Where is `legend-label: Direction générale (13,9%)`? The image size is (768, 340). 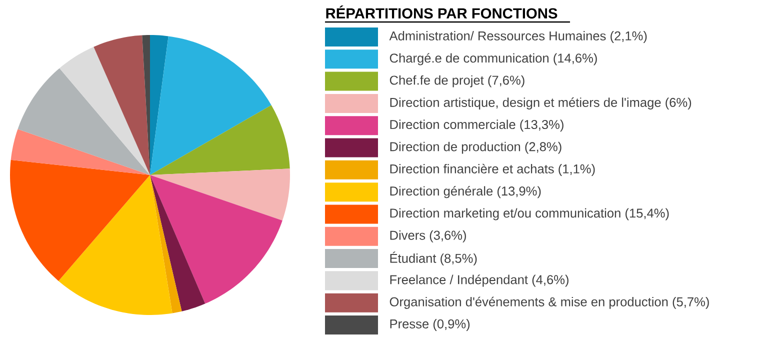 legend-label: Direction générale (13,9%) is located at coordinates (465, 192).